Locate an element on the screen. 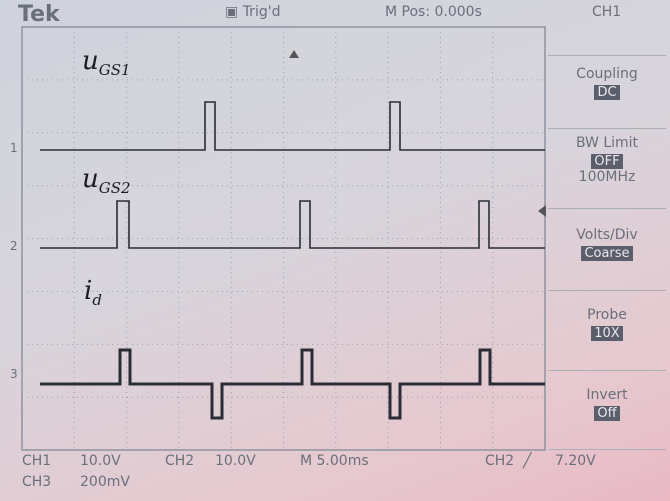  menu-item: Coupling DC is located at coordinates (607, 91).